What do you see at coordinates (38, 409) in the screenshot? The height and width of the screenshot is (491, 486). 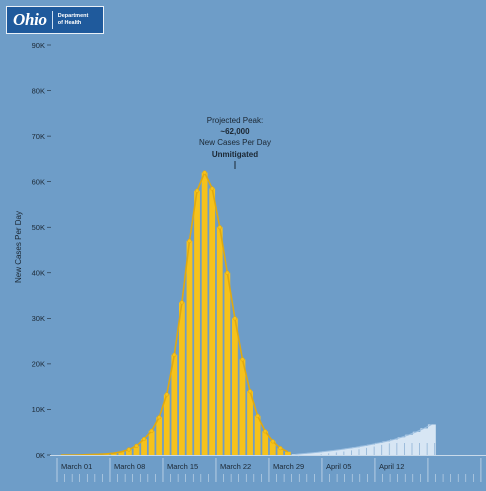 I see `y-tick-label: 10K` at bounding box center [38, 409].